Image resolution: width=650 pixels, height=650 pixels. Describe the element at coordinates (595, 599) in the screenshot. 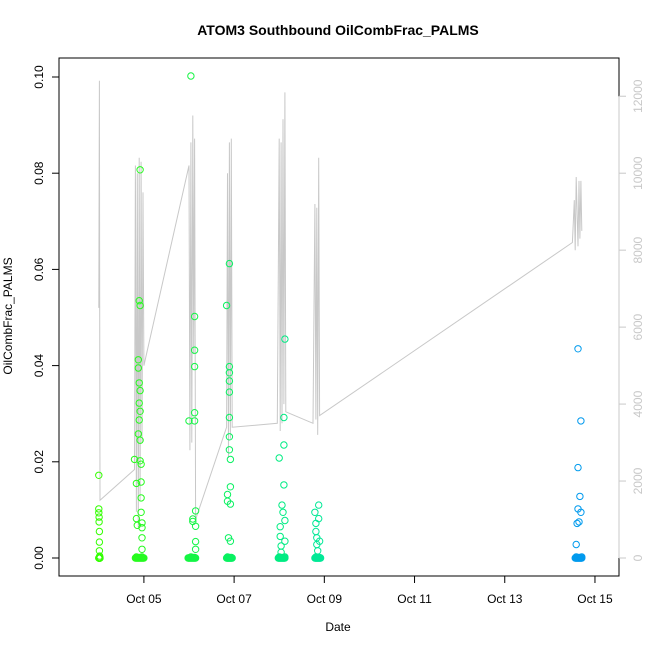

I see `x-tick-label: Oct 15` at that location.